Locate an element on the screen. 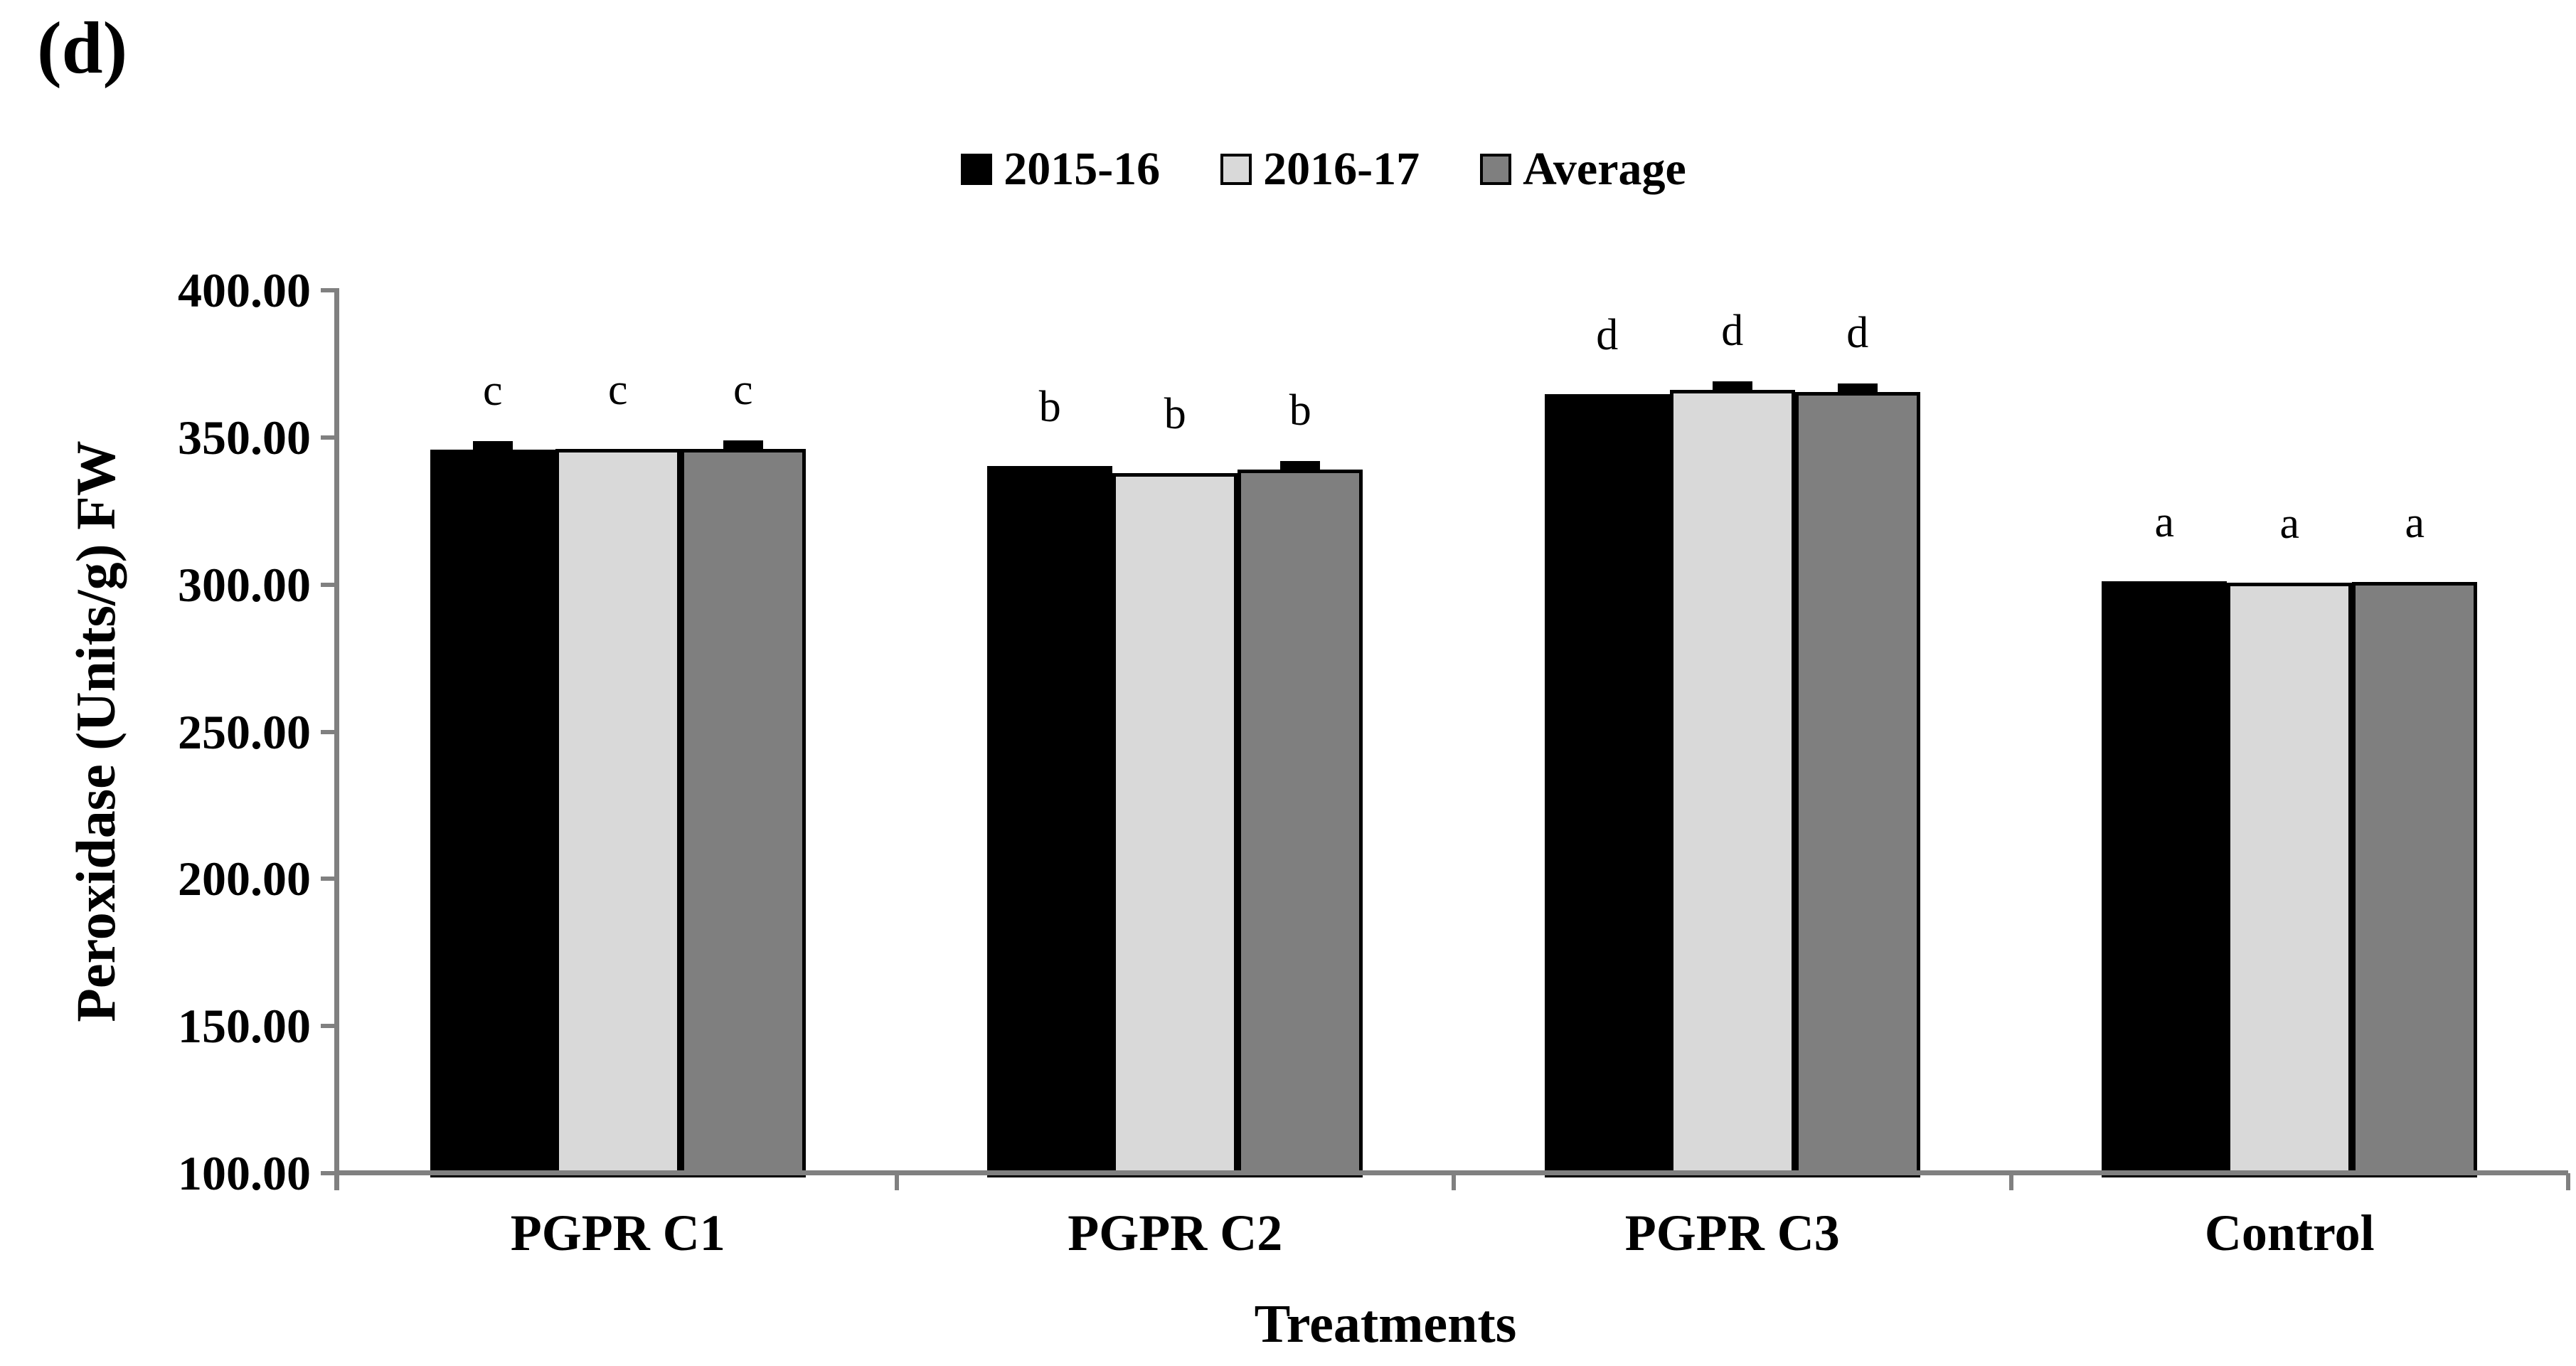  legend-item-2015-16: 2015-16 is located at coordinates (1060, 169).